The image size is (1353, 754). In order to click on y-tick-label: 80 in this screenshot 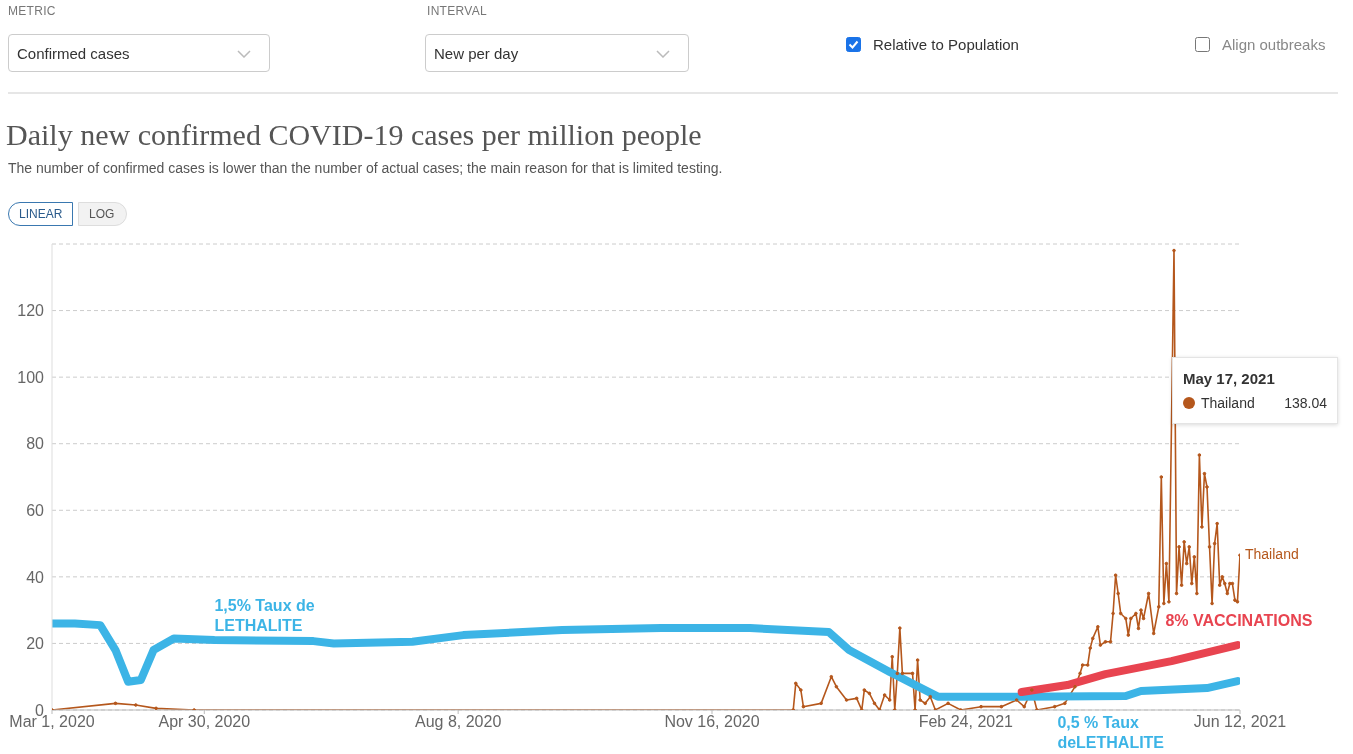, I will do `click(35, 444)`.